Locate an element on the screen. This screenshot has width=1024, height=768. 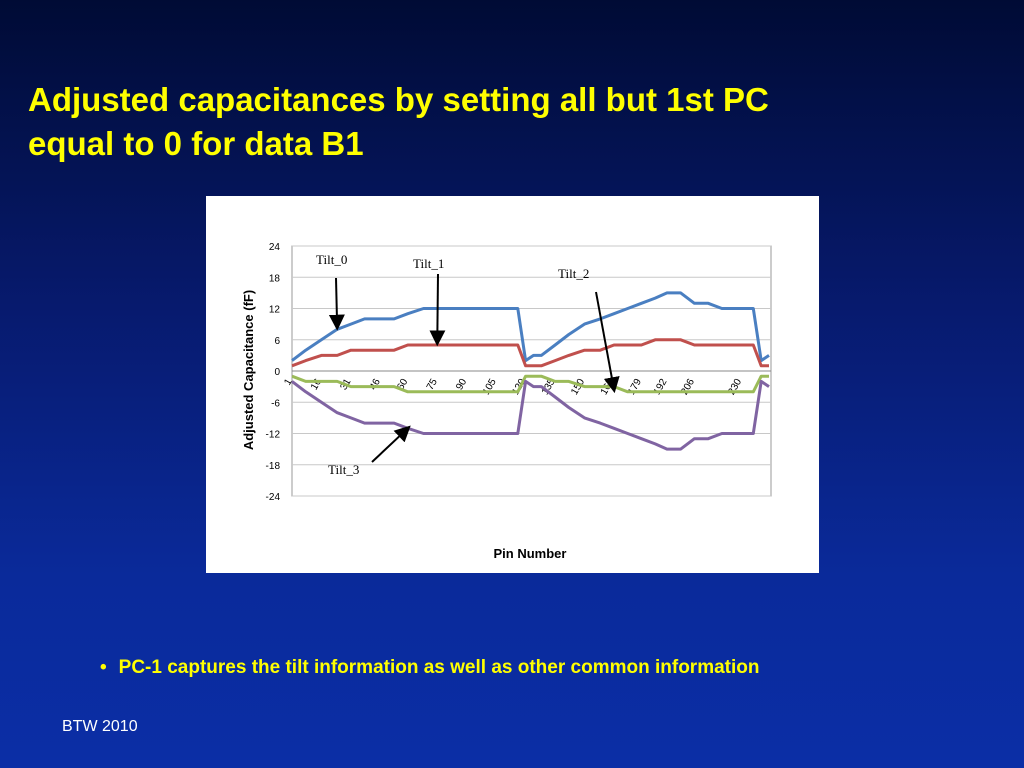
y-tick-label: 24 is located at coordinates (275, 247).